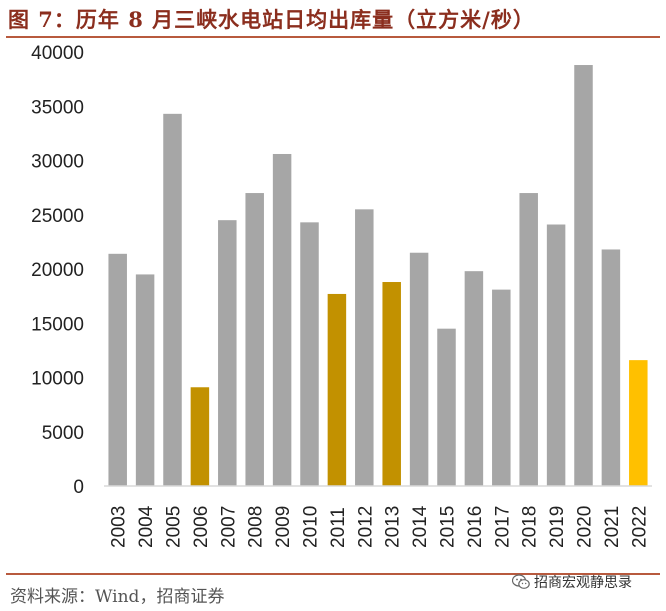 The height and width of the screenshot is (611, 666). I want to click on x-tick-label: 2005, so click(174, 527).